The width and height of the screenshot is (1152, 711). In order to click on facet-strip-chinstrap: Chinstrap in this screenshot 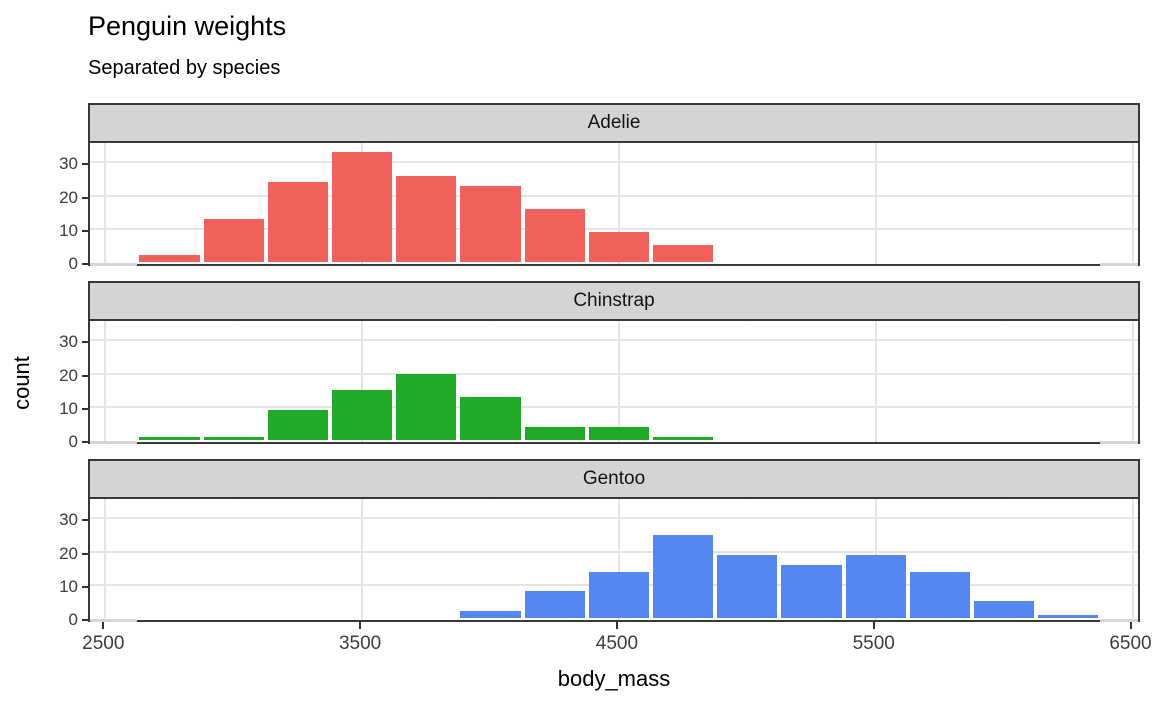, I will do `click(614, 301)`.